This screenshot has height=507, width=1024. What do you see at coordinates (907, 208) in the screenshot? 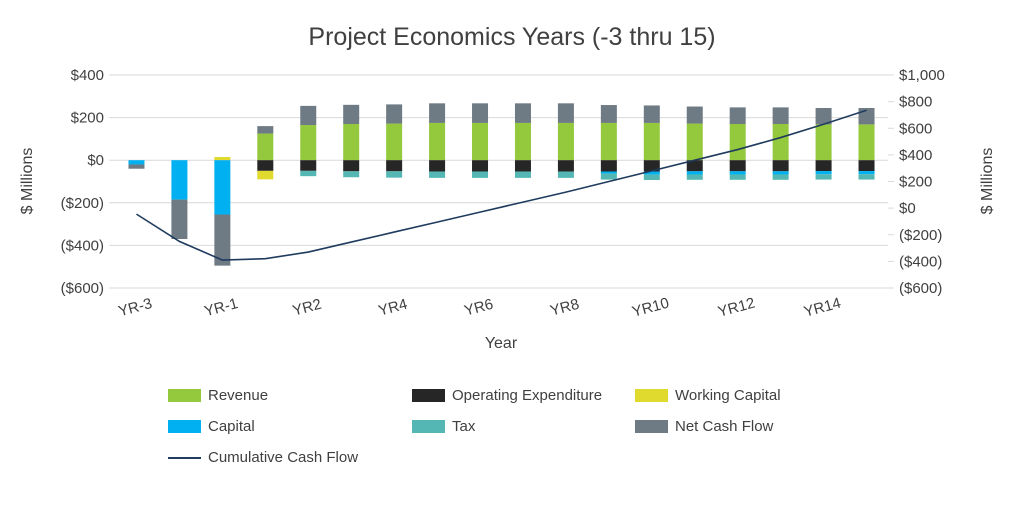
I see `right-axis-tick-label: $0` at bounding box center [907, 208].